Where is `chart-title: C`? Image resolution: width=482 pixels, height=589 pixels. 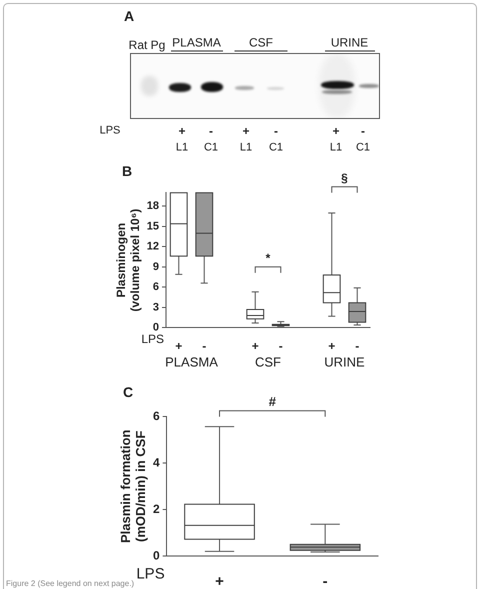 chart-title: C is located at coordinates (128, 392).